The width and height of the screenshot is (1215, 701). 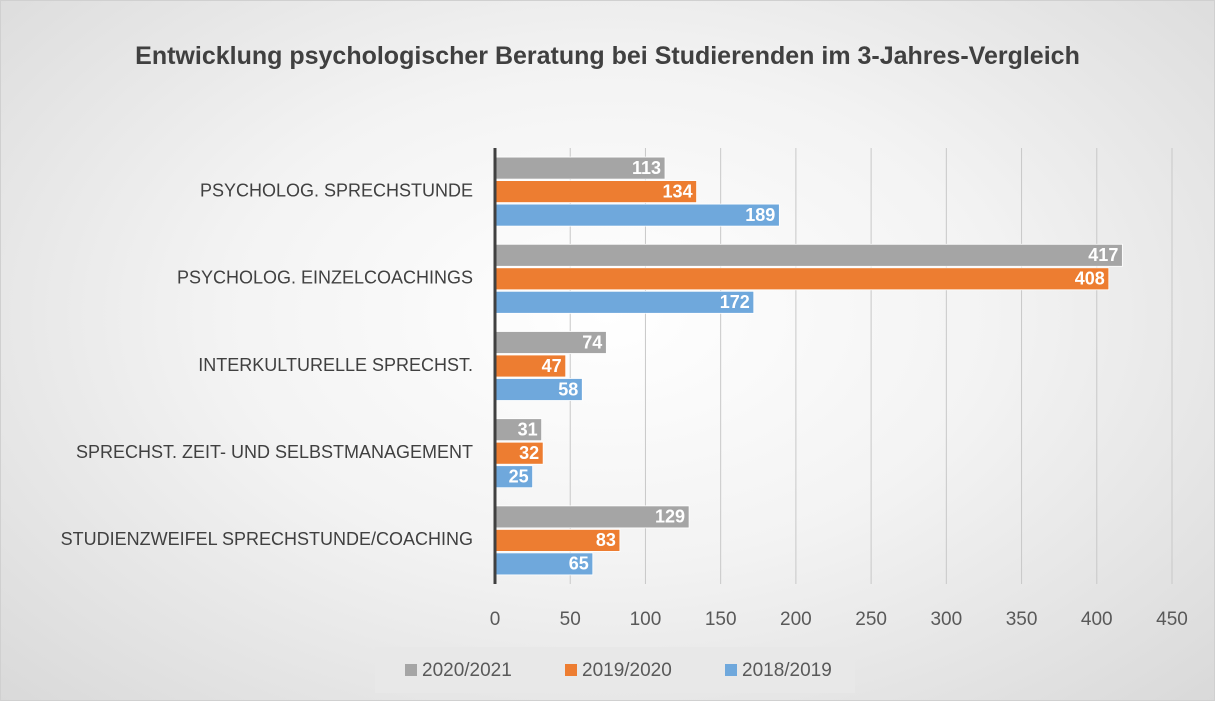 What do you see at coordinates (796, 619) in the screenshot?
I see `x-tick-label: 200` at bounding box center [796, 619].